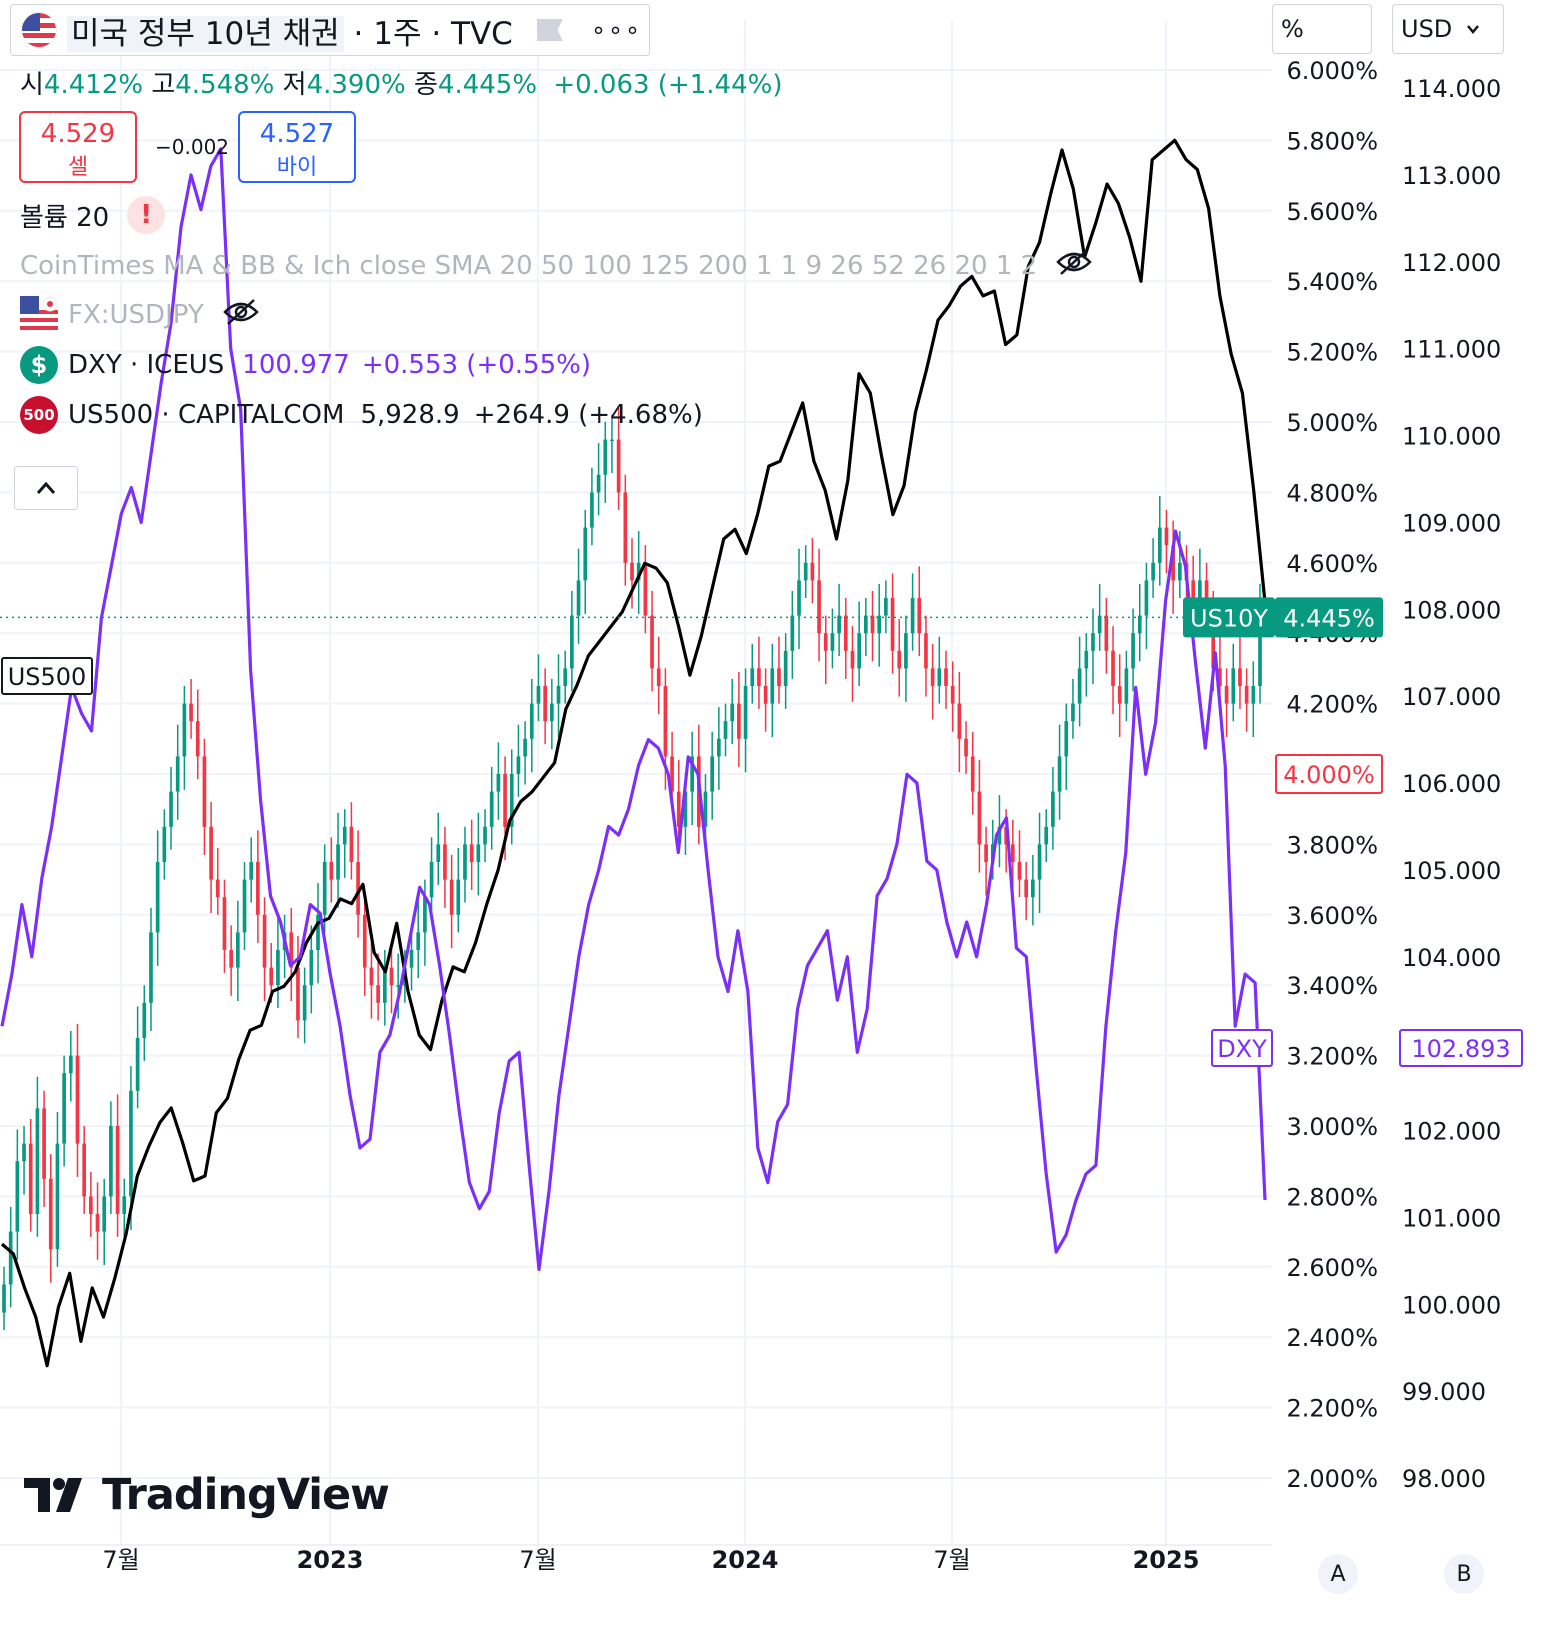  Describe the element at coordinates (297, 147) in the screenshot. I see `buy-button: 4.527 바이` at that location.